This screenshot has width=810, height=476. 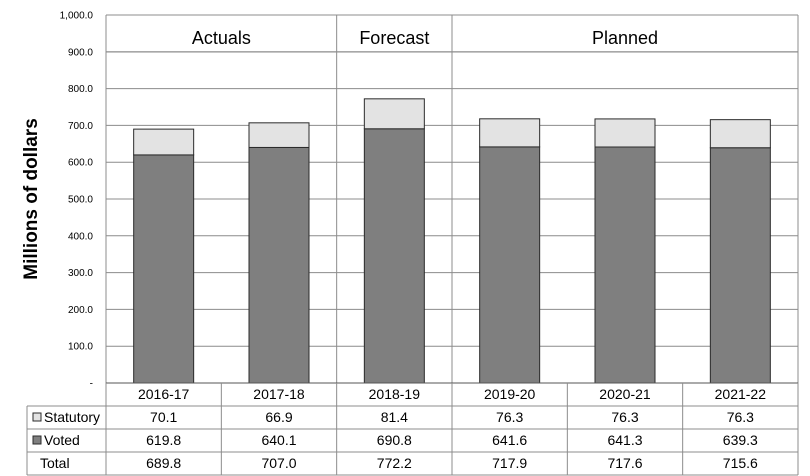 What do you see at coordinates (80, 89) in the screenshot?
I see `y-tick-label: 800.0` at bounding box center [80, 89].